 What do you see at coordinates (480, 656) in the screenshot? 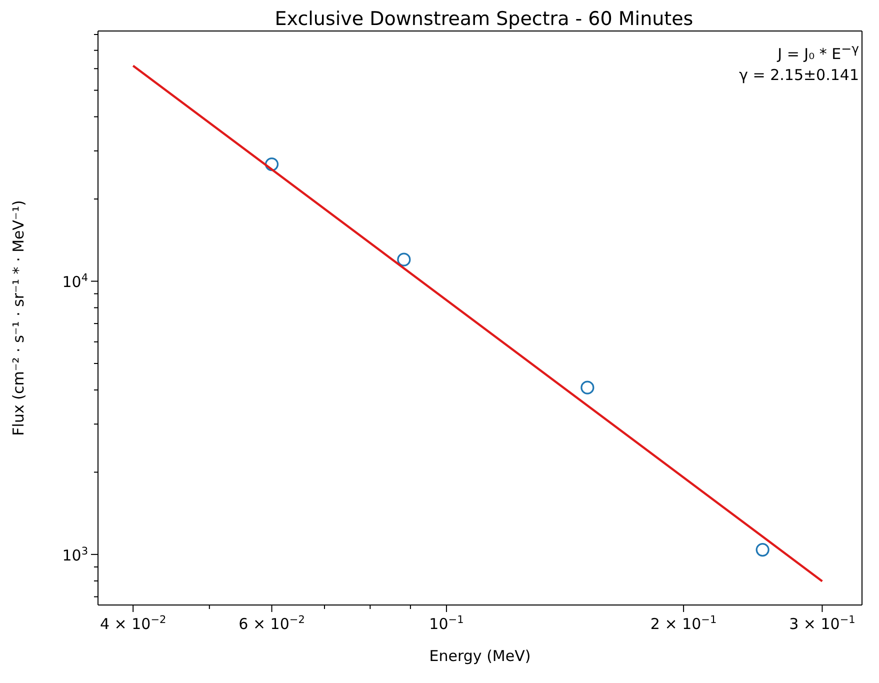
I see `x-axis-title: Energy (MeV)` at bounding box center [480, 656].